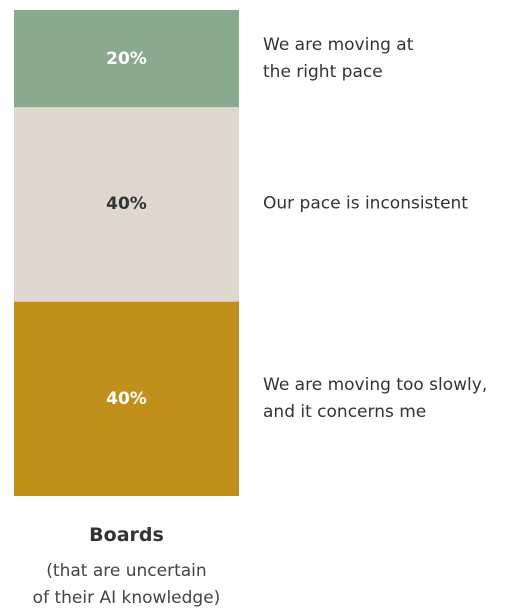  I want to click on value-label: 20%, so click(126, 58).